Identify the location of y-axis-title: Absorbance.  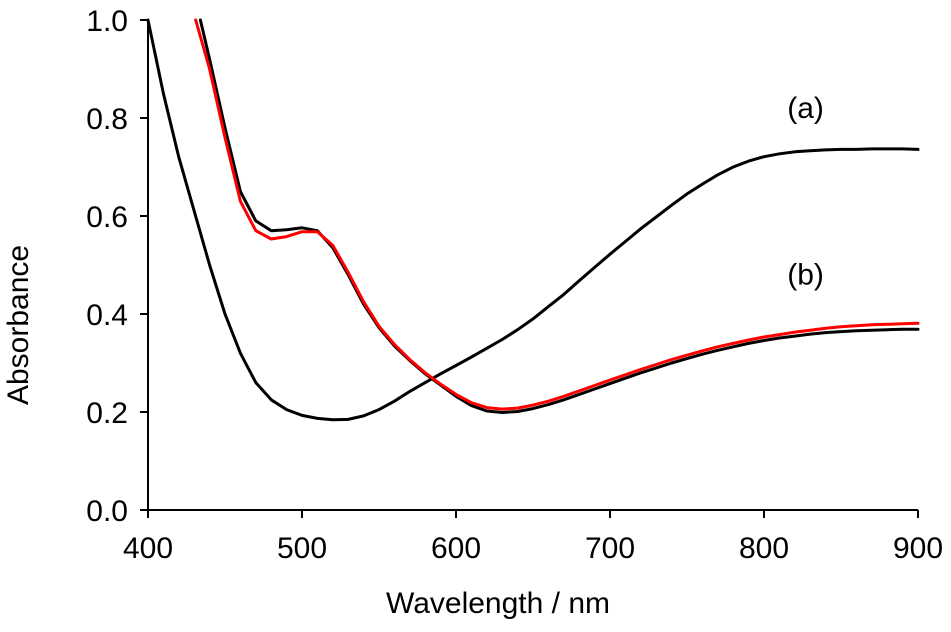
(18, 325).